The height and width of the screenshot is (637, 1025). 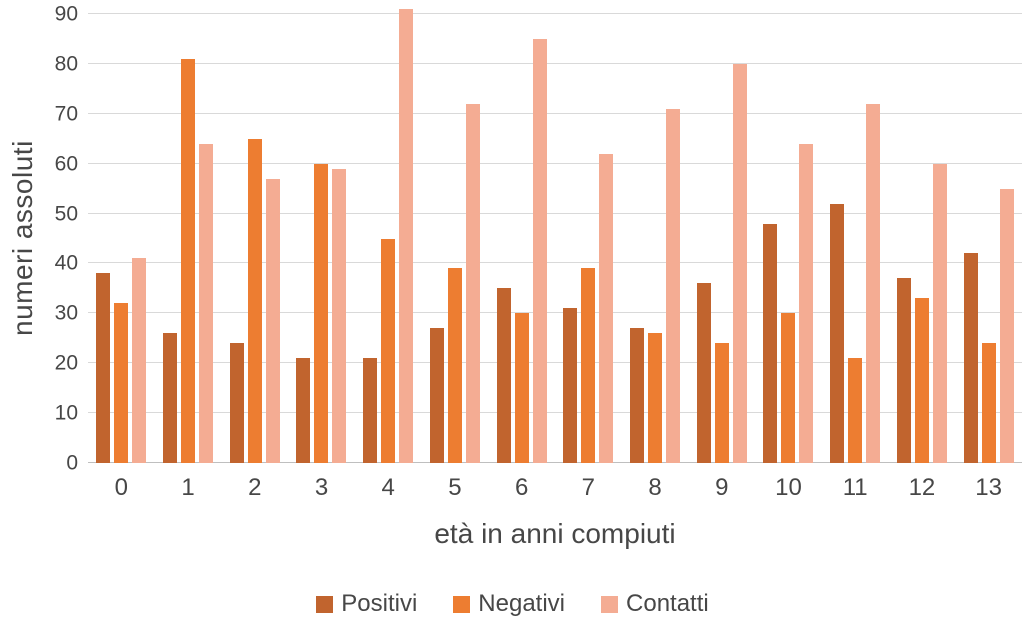 I want to click on x-tick-label-1: 1, so click(x=188, y=487).